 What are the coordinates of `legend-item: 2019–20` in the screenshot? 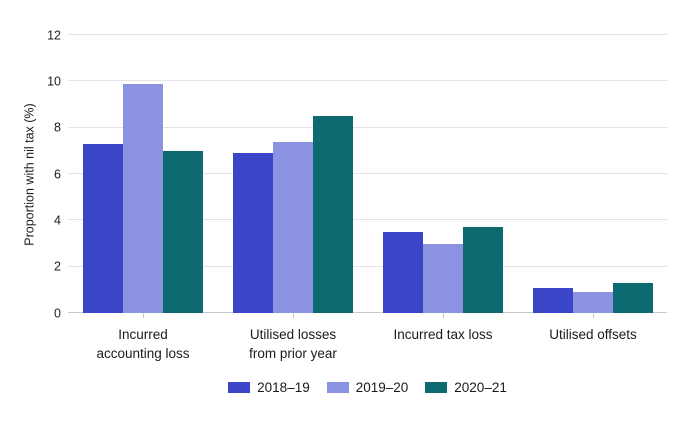 It's located at (367, 387).